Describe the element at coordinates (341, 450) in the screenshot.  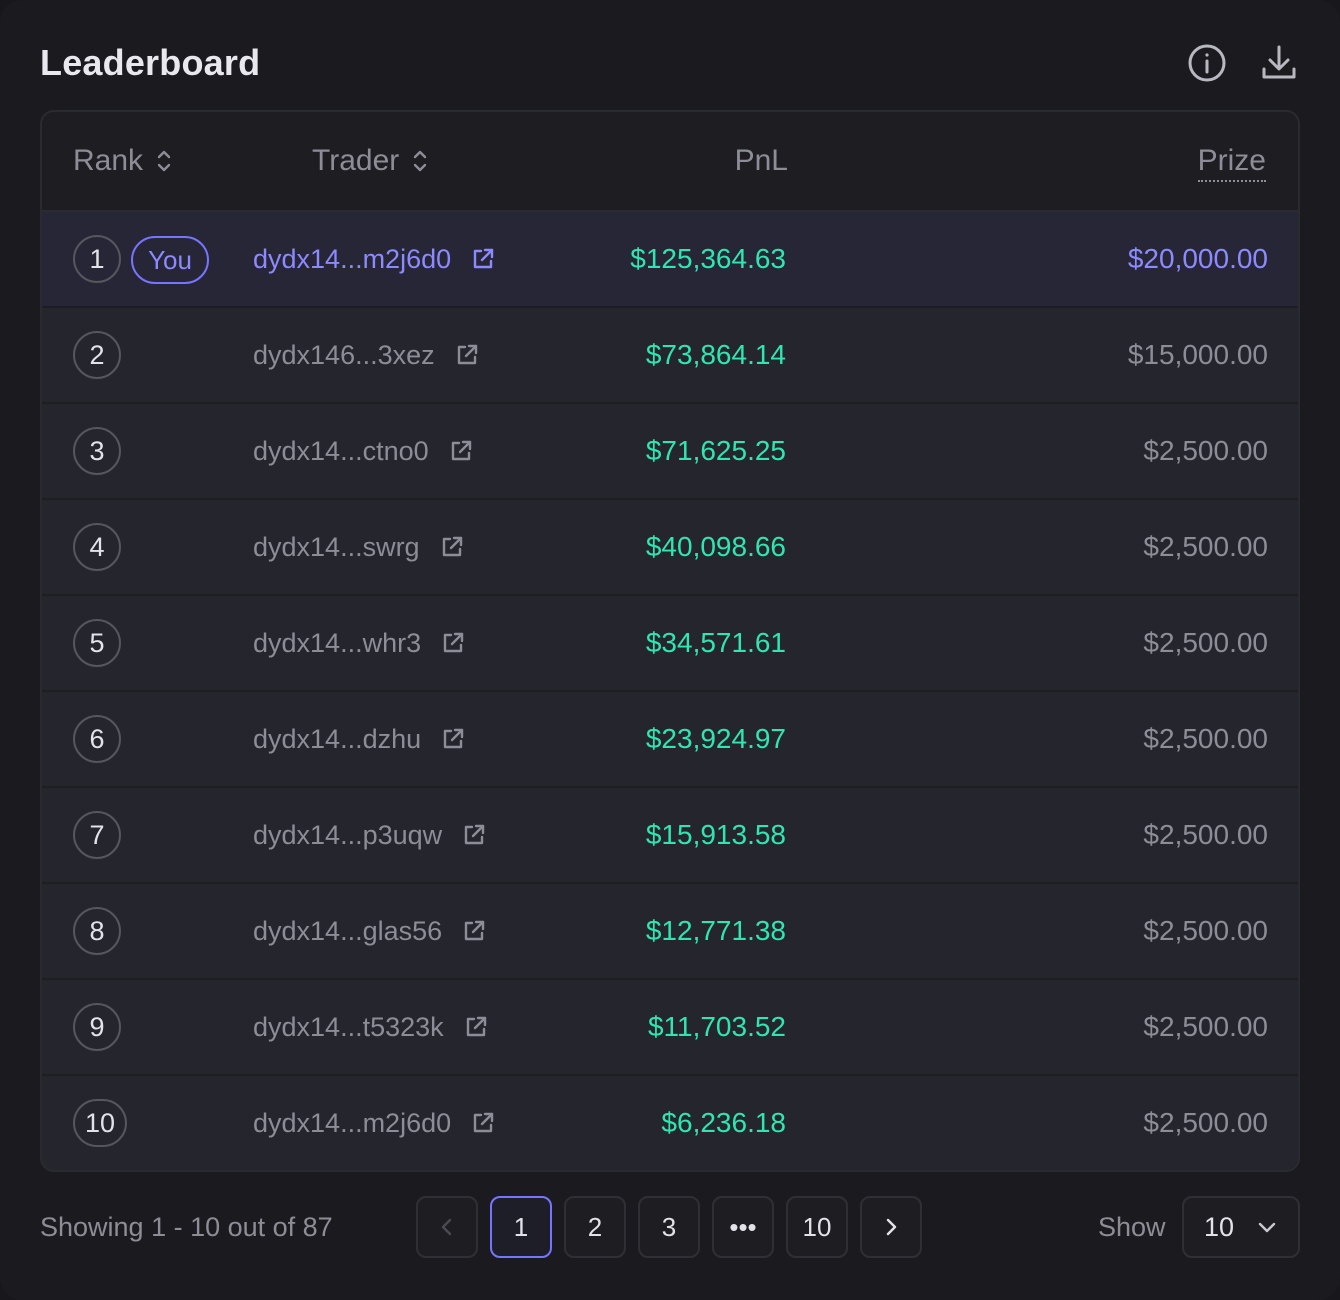
I see `trader-address: dydx14...ctno0` at that location.